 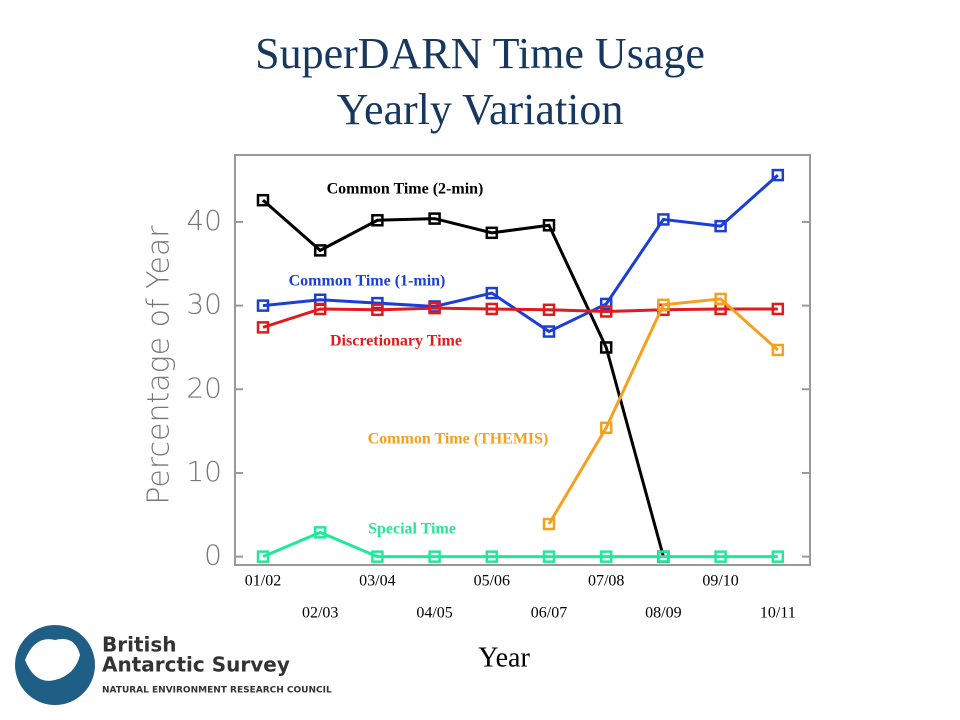 What do you see at coordinates (320, 613) in the screenshot?
I see `x-tick-label: 02/03` at bounding box center [320, 613].